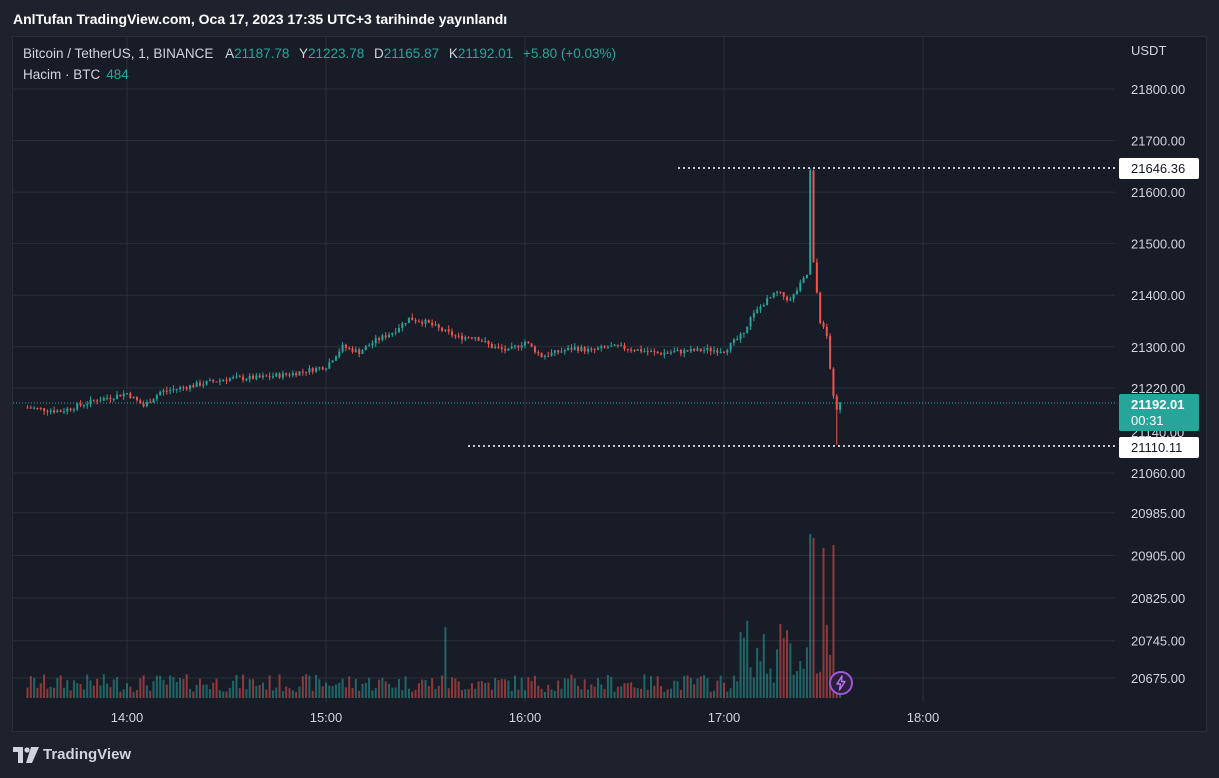  What do you see at coordinates (1149, 50) in the screenshot?
I see `currency-label: USDT` at bounding box center [1149, 50].